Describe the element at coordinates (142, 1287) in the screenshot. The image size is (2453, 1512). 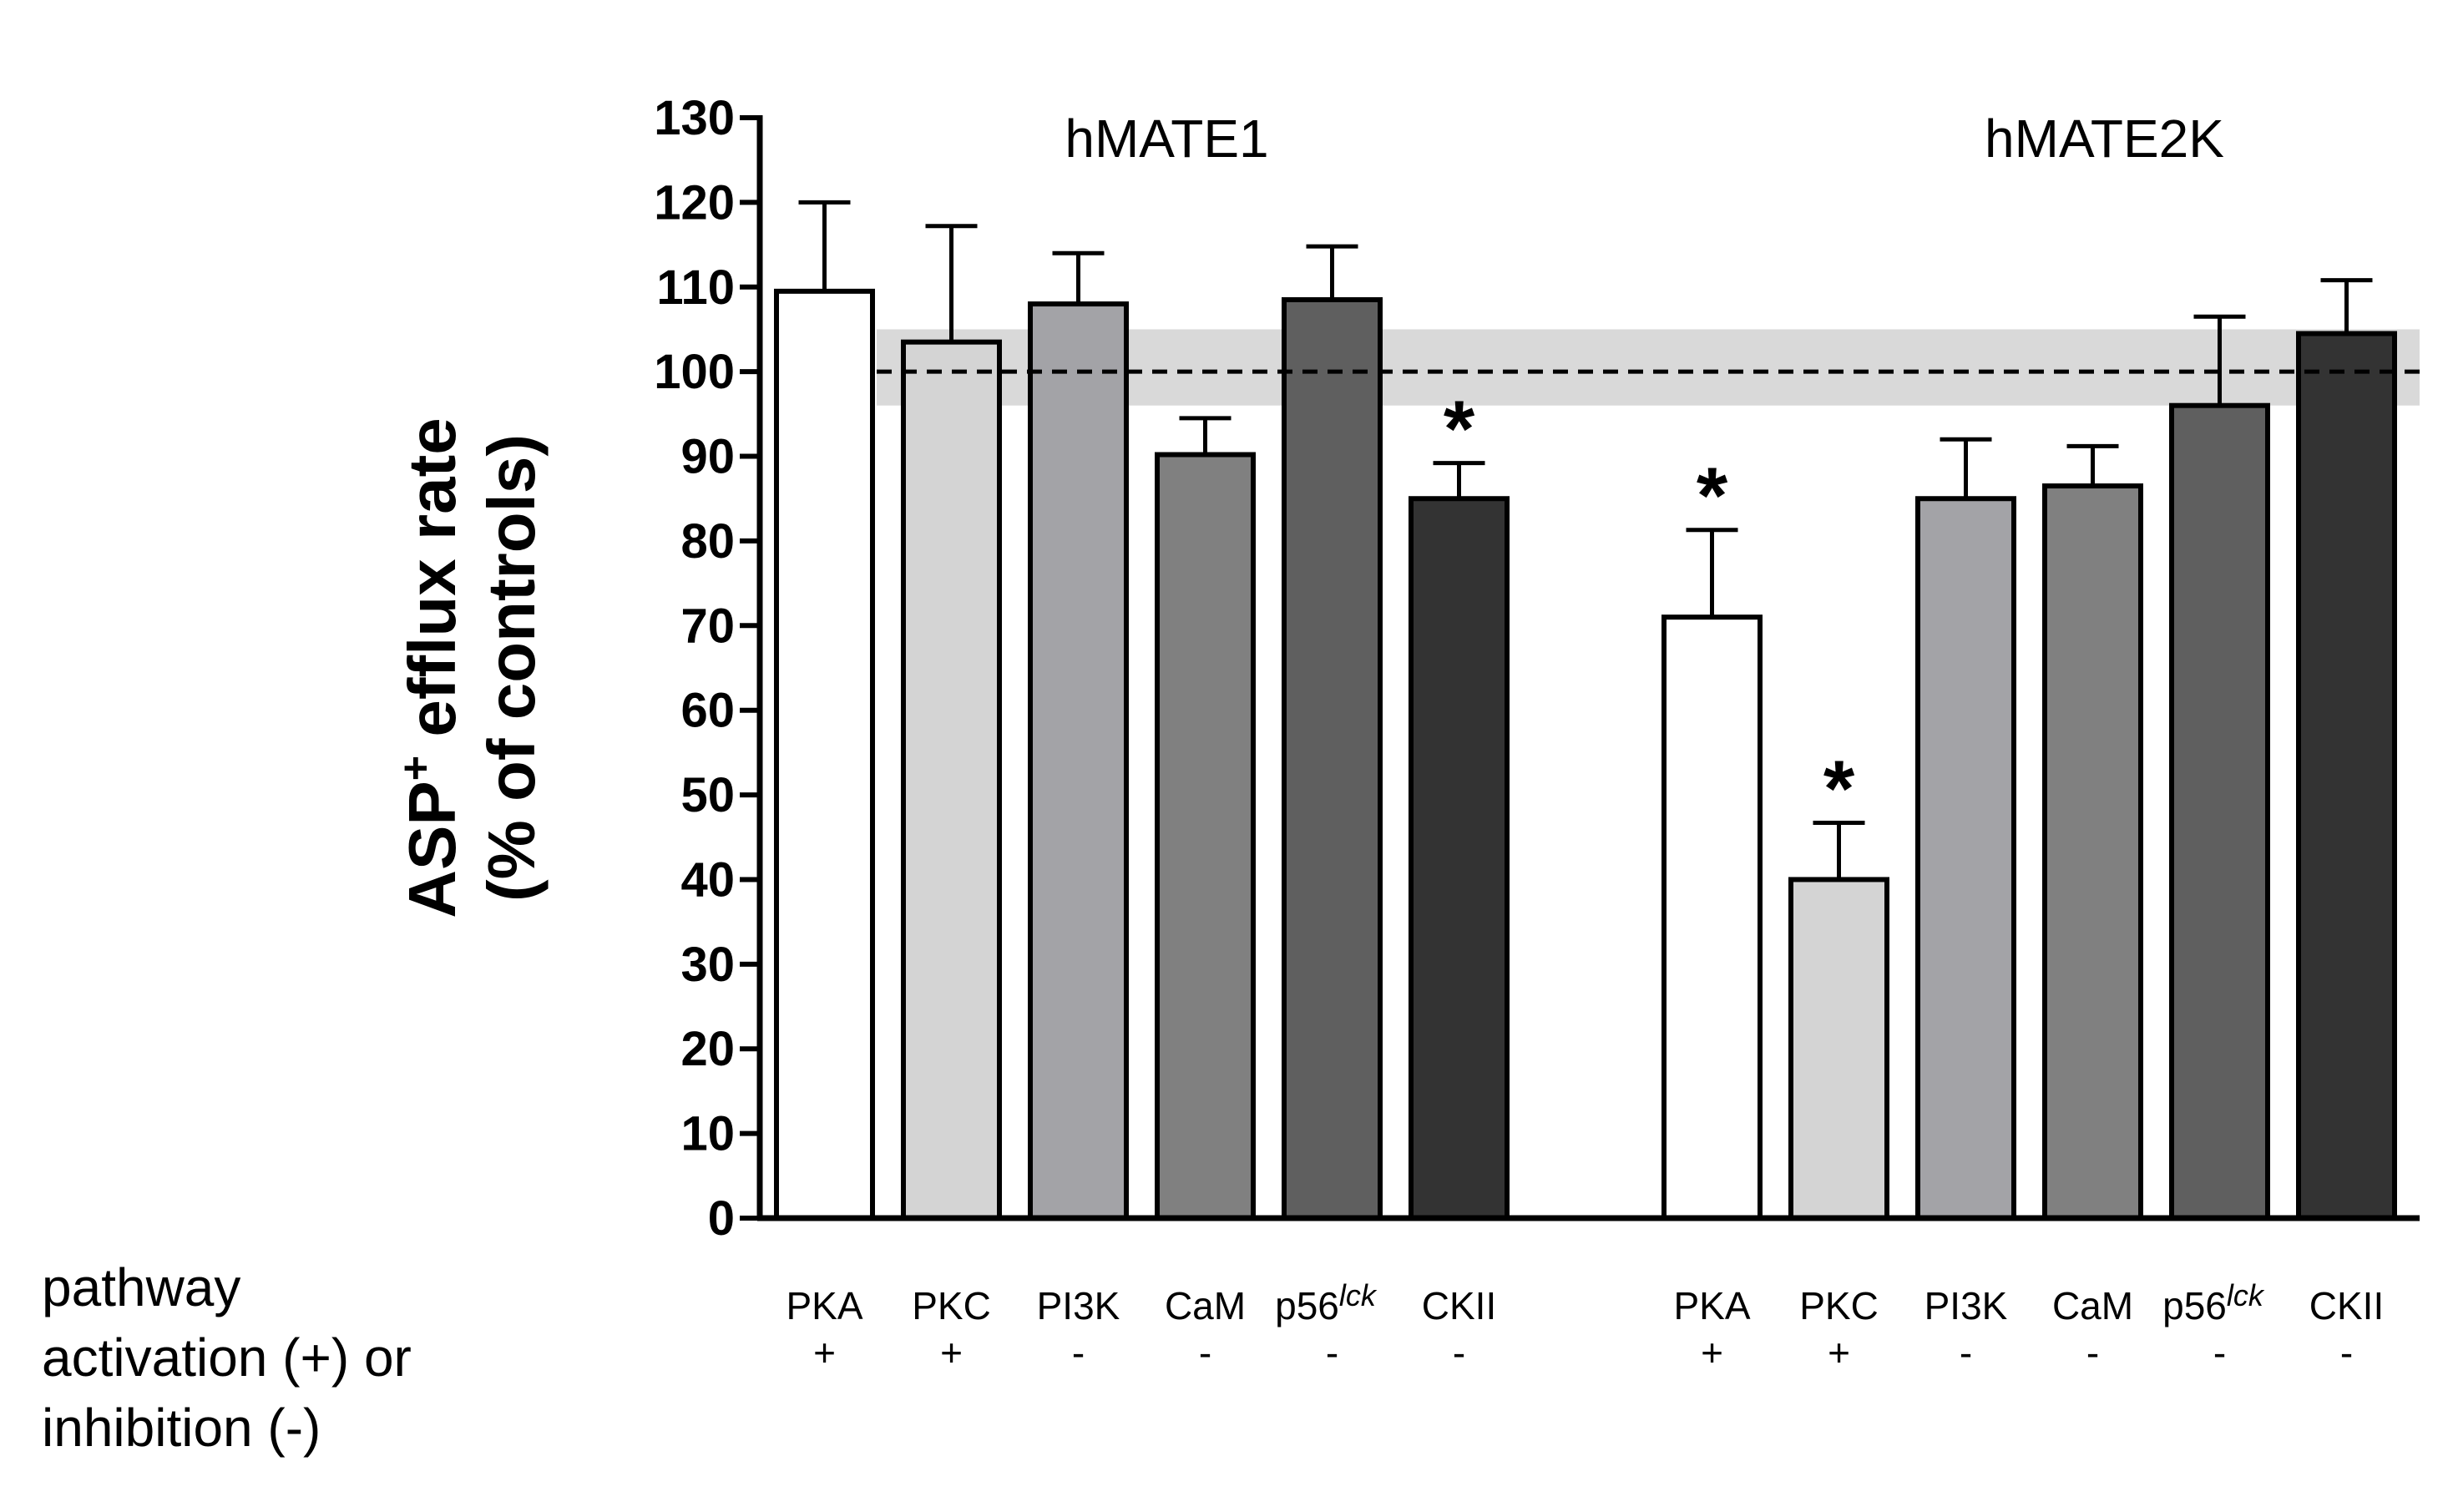
I see `side-label-line-1: pathway` at that location.